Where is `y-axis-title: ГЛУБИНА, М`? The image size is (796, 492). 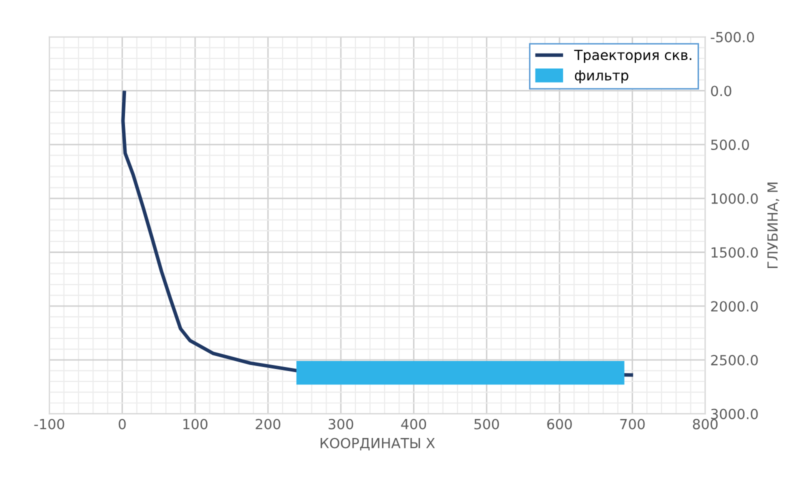
y-axis-title: ГЛУБИНА, М is located at coordinates (773, 225).